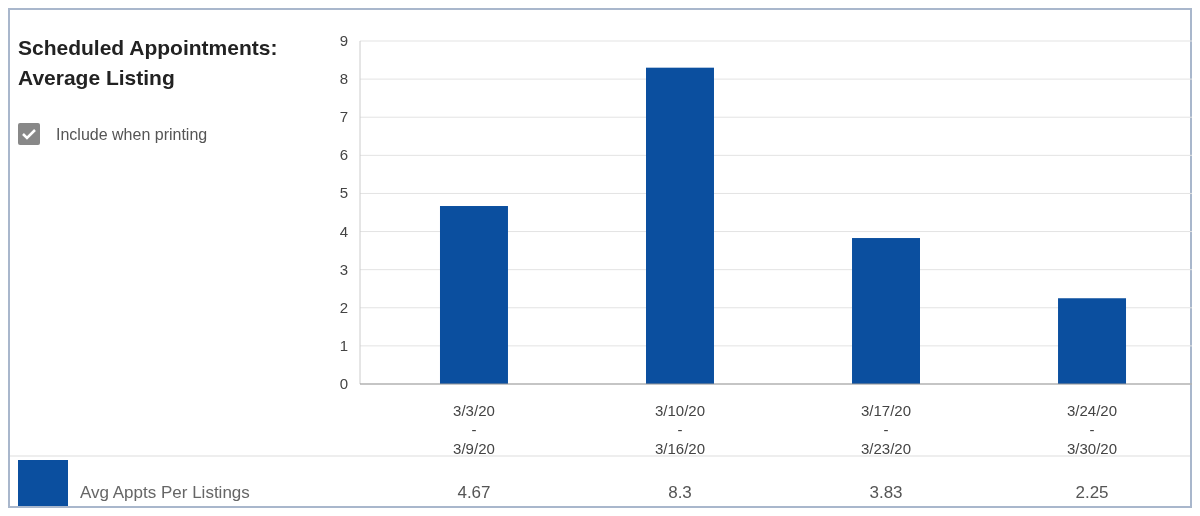 This screenshot has height=516, width=1200. I want to click on y-tick-label: 3, so click(343, 269).